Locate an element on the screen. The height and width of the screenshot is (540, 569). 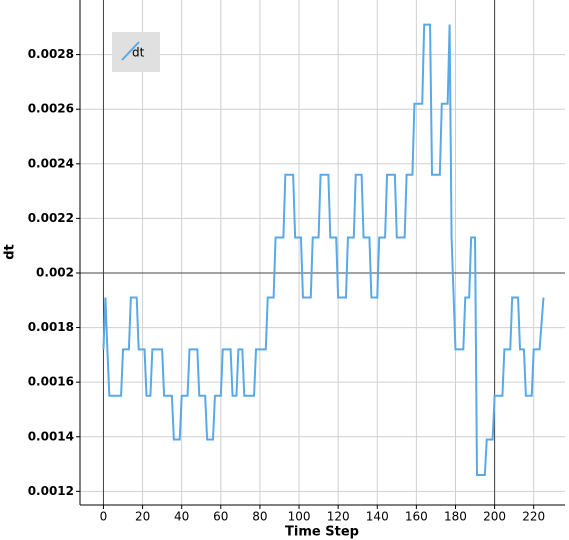
y-tick-label: 0.0018 is located at coordinates (51, 327).